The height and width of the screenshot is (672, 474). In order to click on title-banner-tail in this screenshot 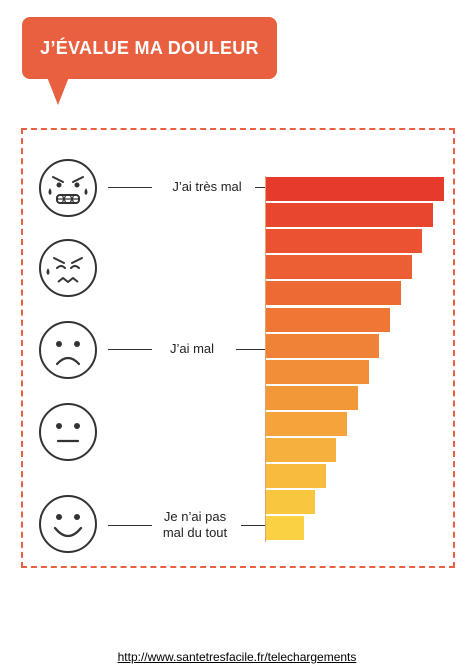, I will do `click(58, 91)`.